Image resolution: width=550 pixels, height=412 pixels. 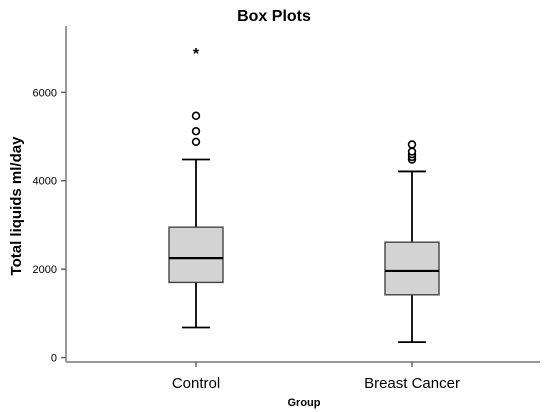 What do you see at coordinates (274, 16) in the screenshot?
I see `chart-title: Box Plots` at bounding box center [274, 16].